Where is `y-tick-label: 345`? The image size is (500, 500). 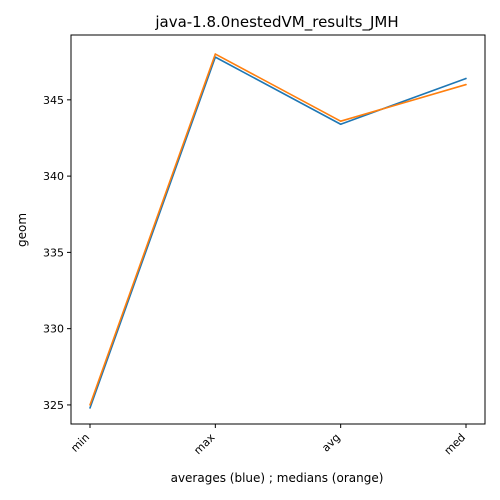 y-tick-label: 345 is located at coordinates (53, 100).